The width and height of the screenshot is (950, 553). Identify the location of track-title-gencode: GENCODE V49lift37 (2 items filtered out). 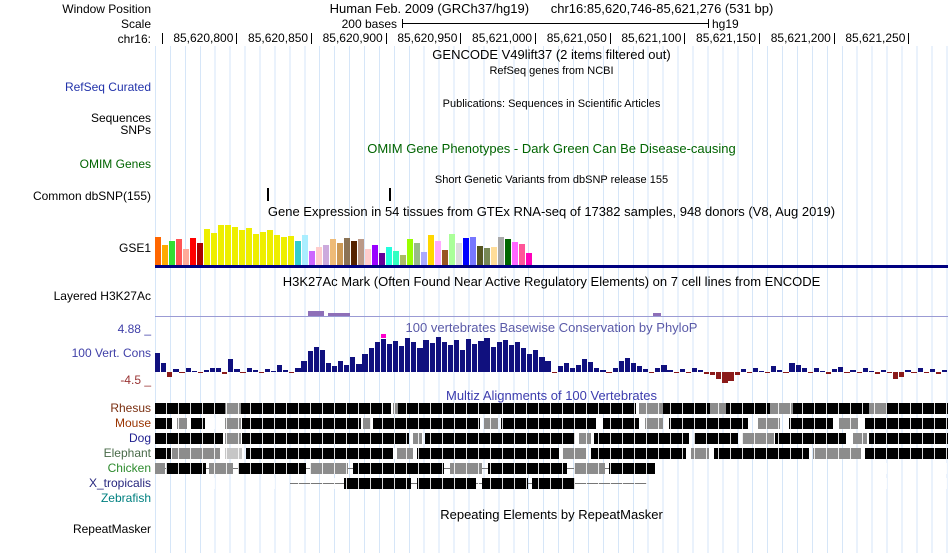
(551, 54).